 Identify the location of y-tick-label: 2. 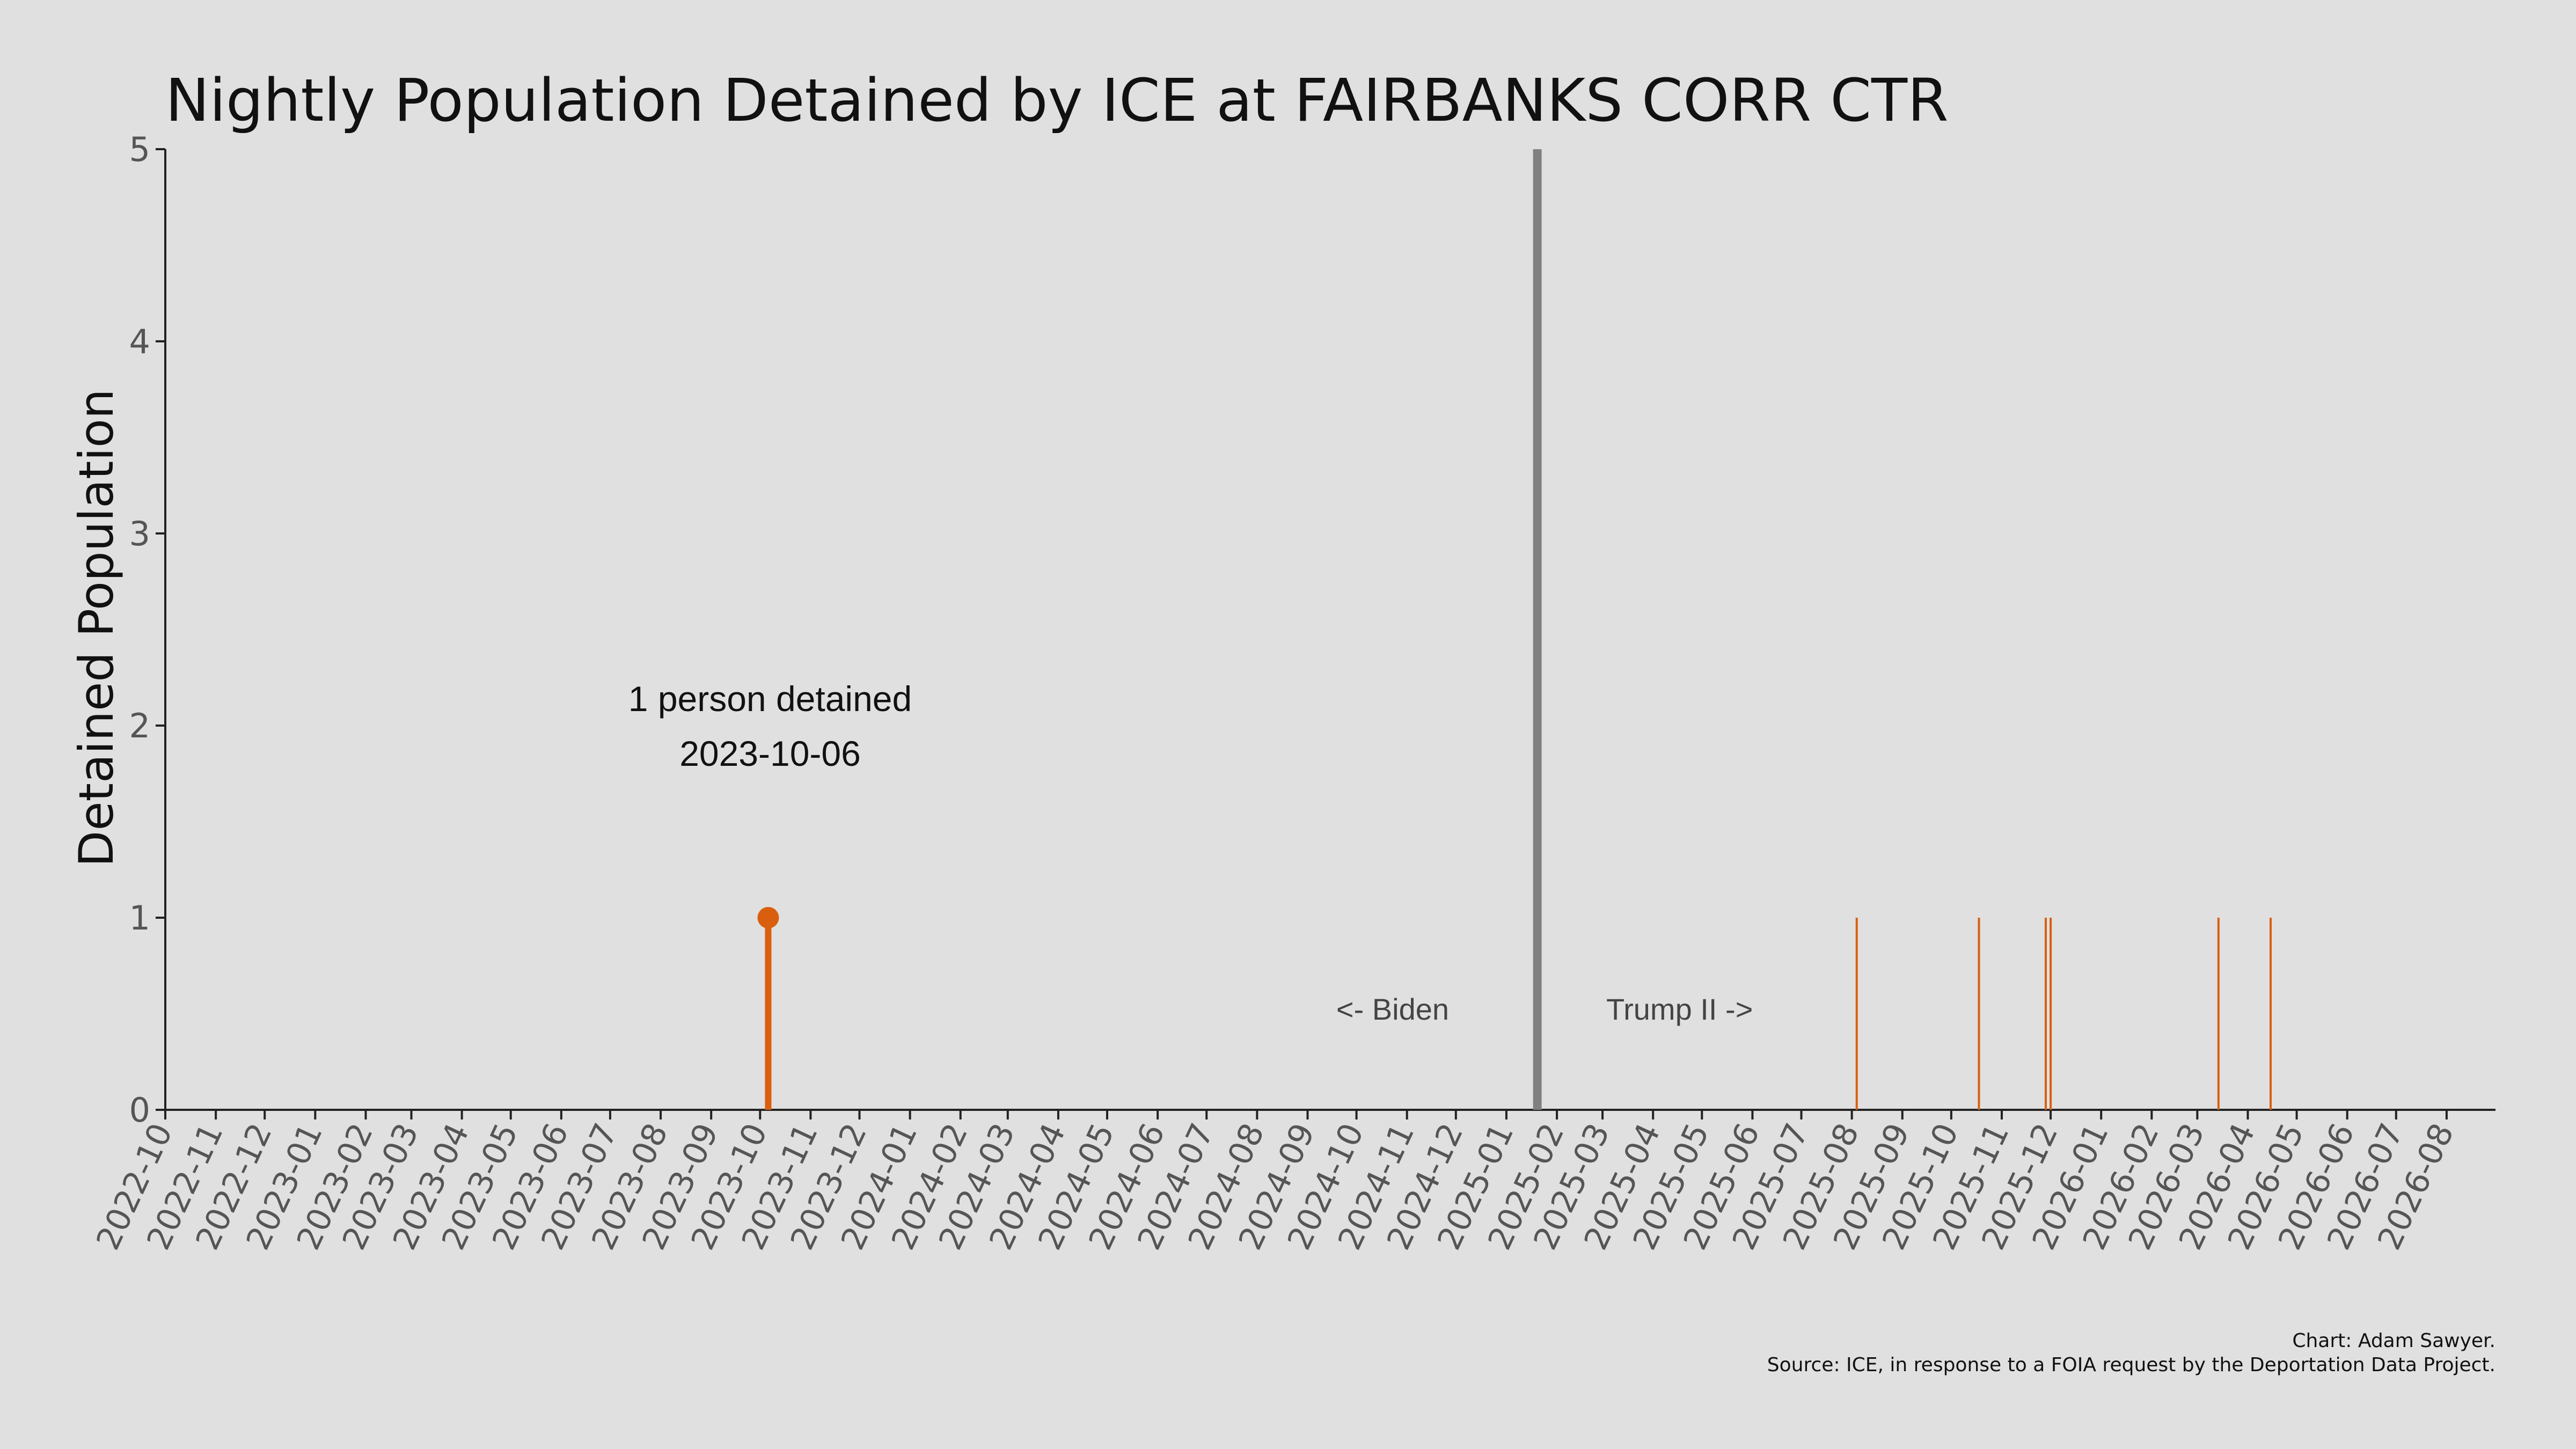
(139, 725).